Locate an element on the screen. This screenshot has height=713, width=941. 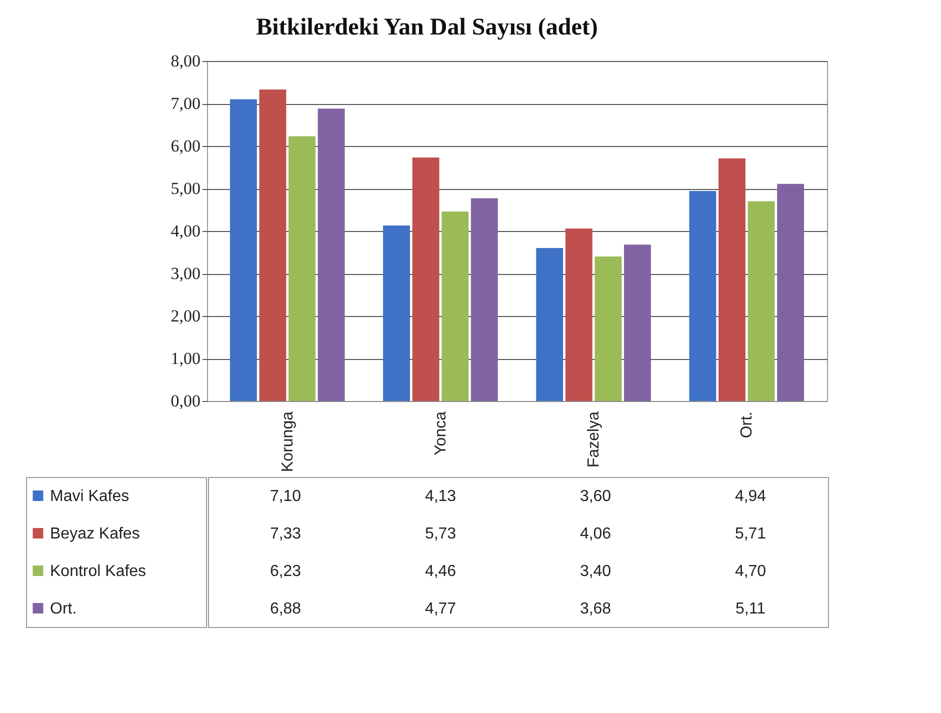
x-tick-label: Korunga is located at coordinates (287, 441).